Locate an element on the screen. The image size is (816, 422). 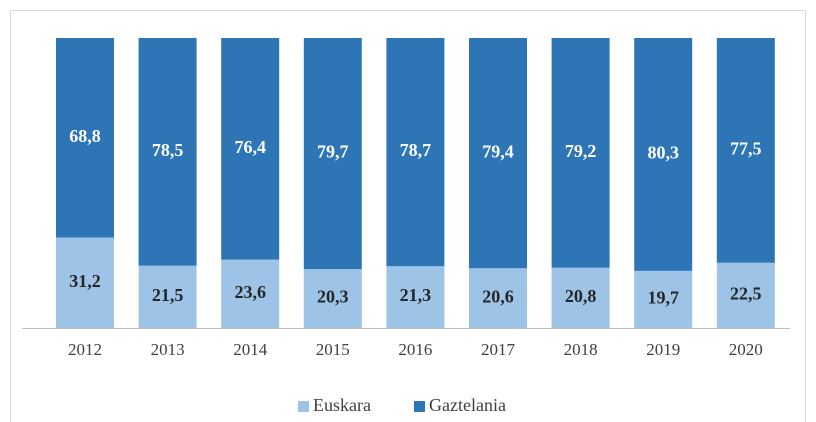
x-tick-label: 2015 is located at coordinates (333, 349).